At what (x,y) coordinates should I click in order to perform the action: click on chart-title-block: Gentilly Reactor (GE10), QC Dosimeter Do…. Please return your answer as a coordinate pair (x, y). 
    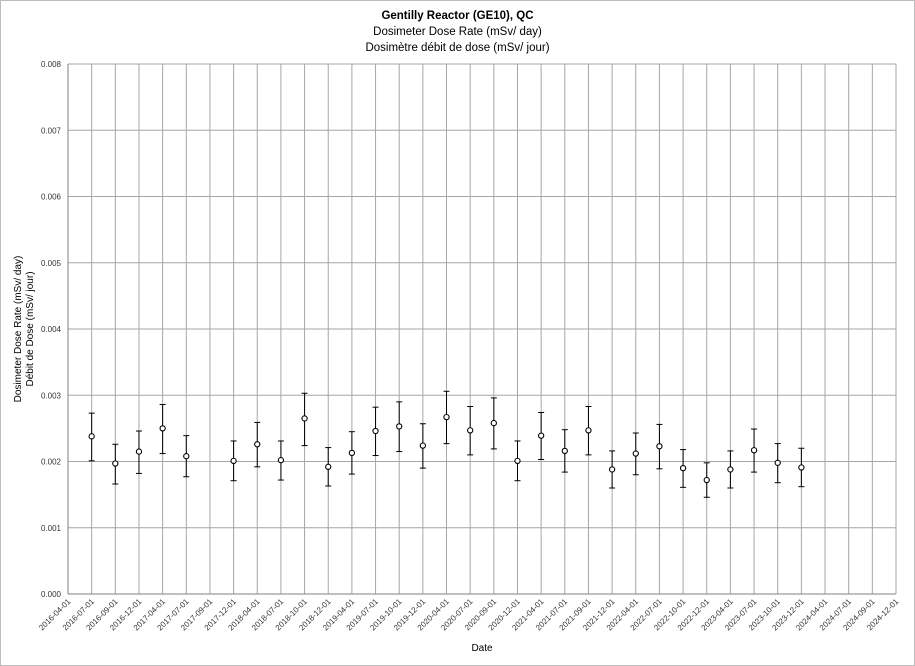
    Looking at the image, I should click on (457, 32).